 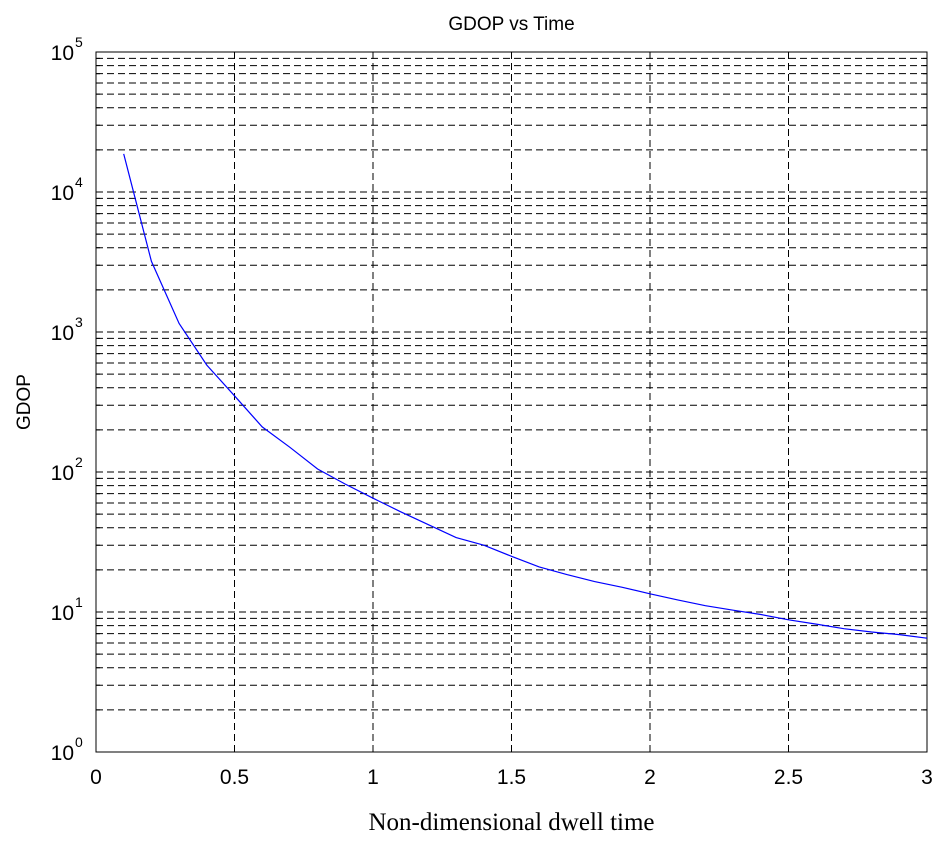 What do you see at coordinates (927, 777) in the screenshot?
I see `x-tick-label: 3` at bounding box center [927, 777].